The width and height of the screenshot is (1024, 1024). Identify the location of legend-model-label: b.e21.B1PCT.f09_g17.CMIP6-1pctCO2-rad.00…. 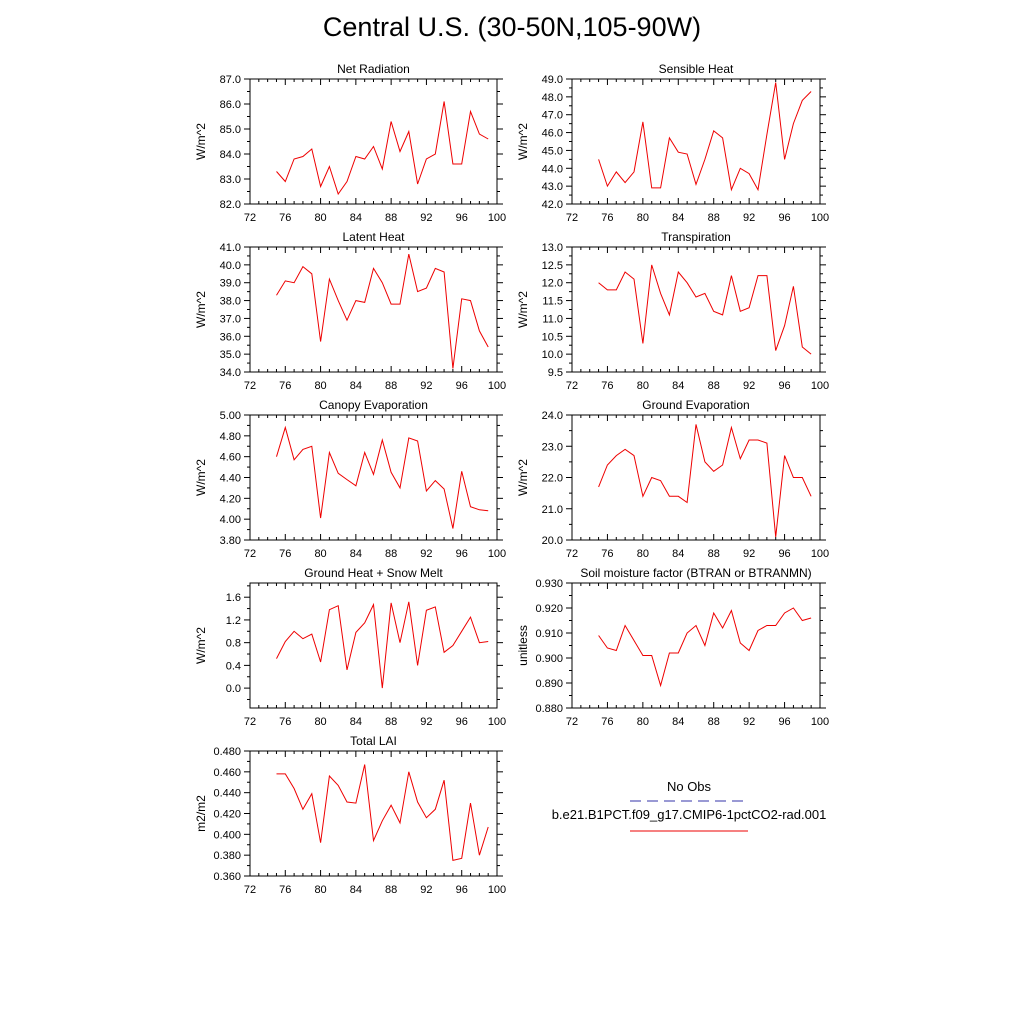
(689, 814).